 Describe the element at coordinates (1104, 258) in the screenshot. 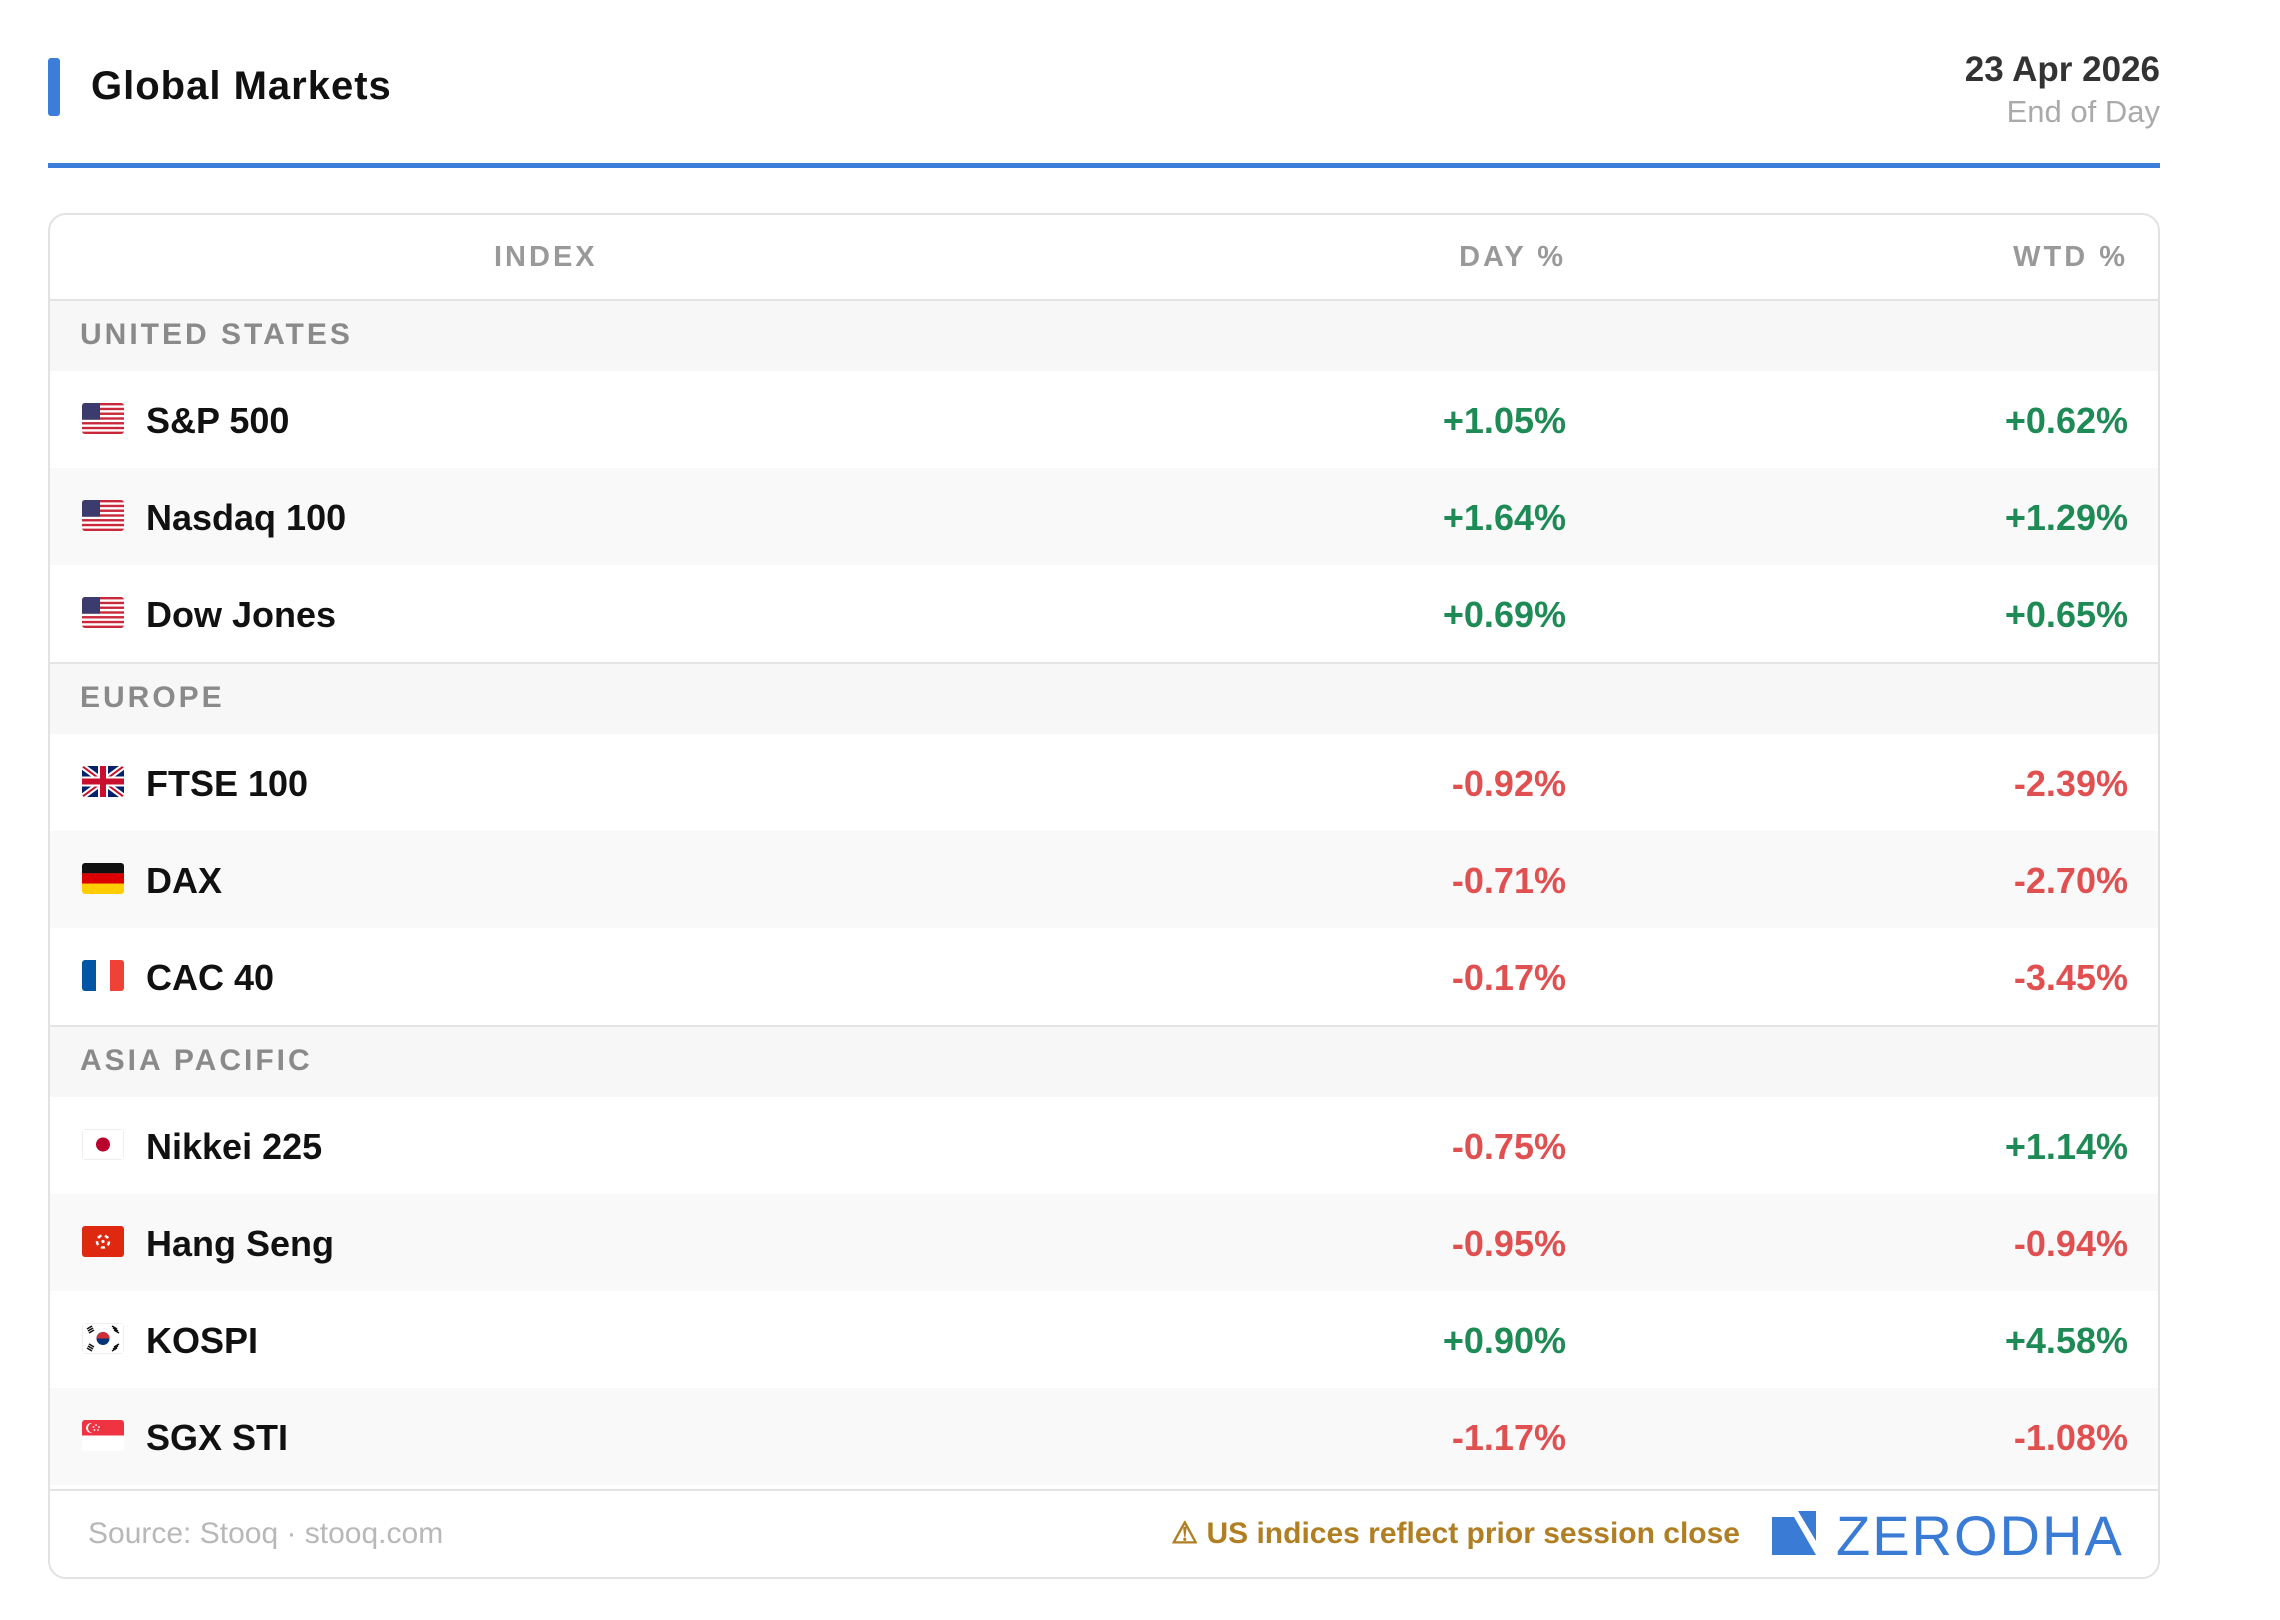

I see `table-header: INDEX DAY % WTD %` at that location.